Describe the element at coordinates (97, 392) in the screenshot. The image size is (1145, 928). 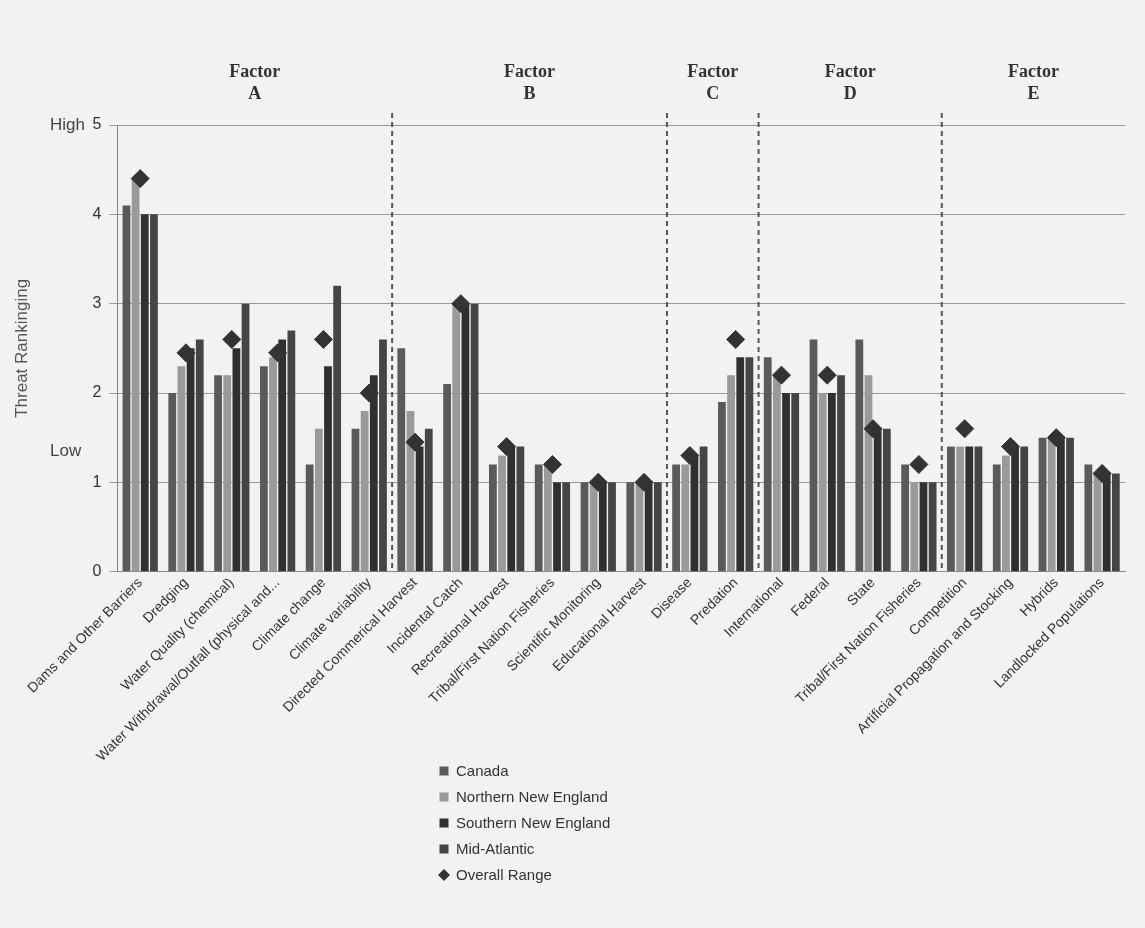
I see `y-tick-label: 2` at that location.